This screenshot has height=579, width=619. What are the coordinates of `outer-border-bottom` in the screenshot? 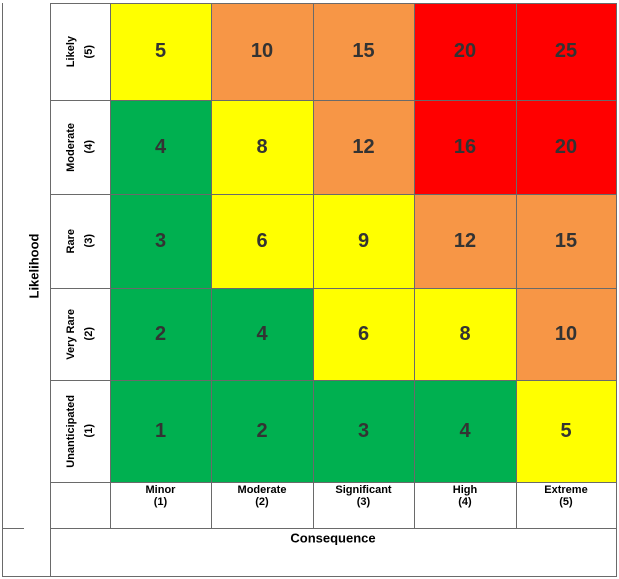 It's located at (309, 576).